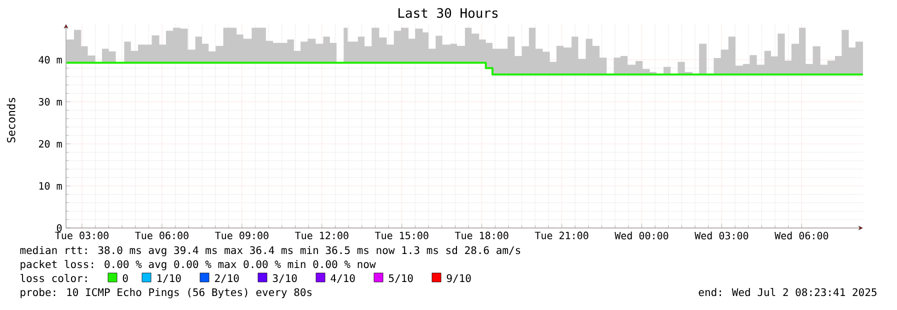 This screenshot has height=310, width=897. What do you see at coordinates (321, 236) in the screenshot?
I see `x-tick-label: Tue 12:00` at bounding box center [321, 236].